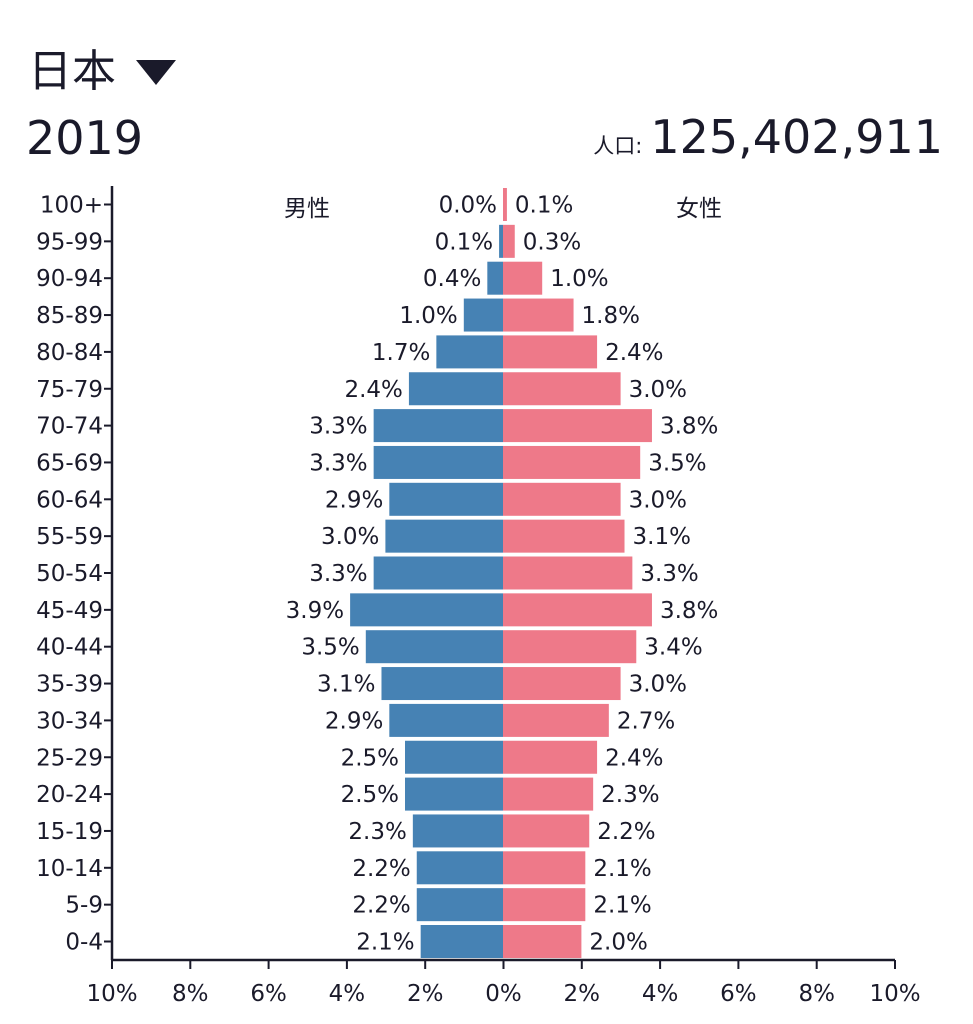 Image resolution: width=973 pixels, height=1024 pixels. I want to click on x-tick-label: 4%, so click(660, 994).